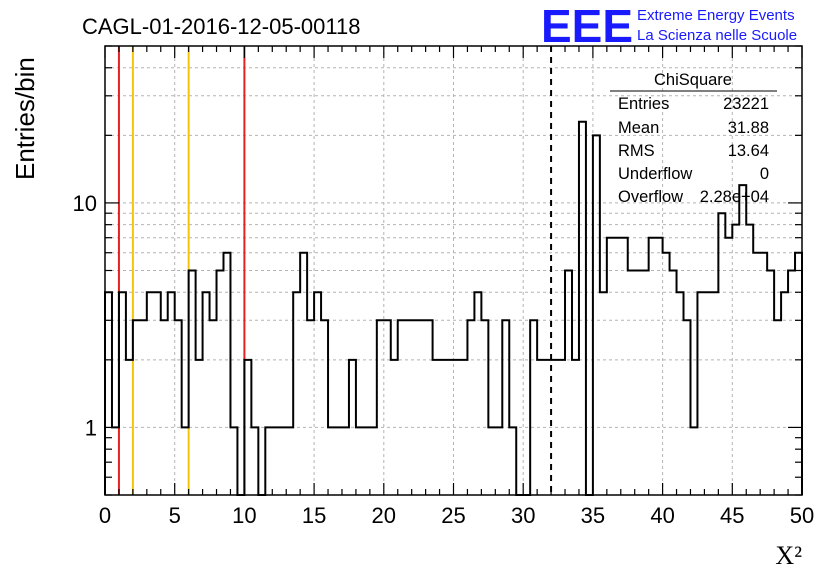 Image resolution: width=836 pixels, height=572 pixels. I want to click on eee-logo-mark: EEE, so click(587, 26).